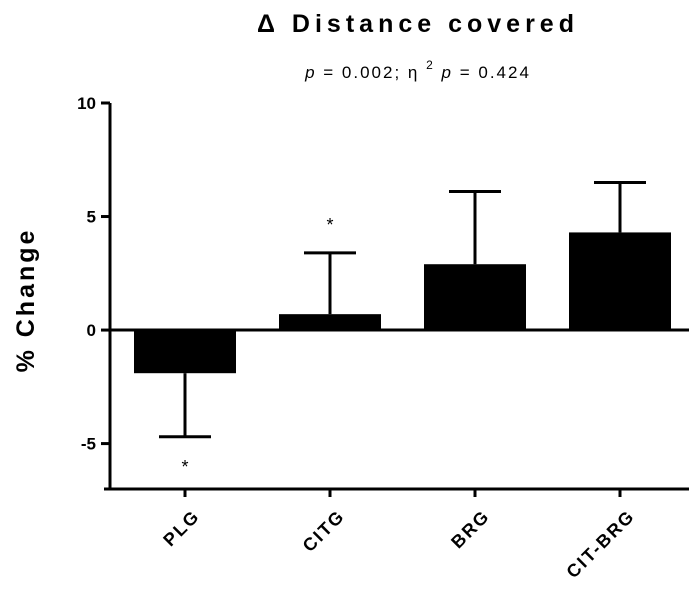 The height and width of the screenshot is (612, 689). Describe the element at coordinates (600, 544) in the screenshot. I see `x-tick-label: CIT-BRG` at that location.